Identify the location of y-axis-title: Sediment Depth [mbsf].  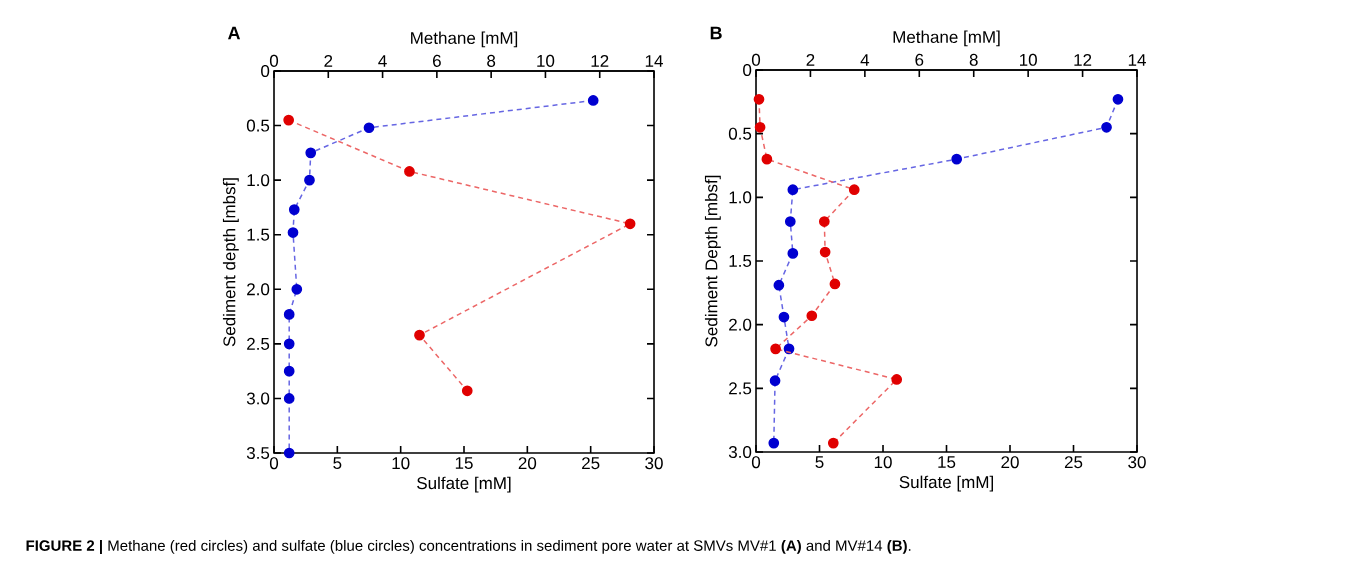
(712, 261).